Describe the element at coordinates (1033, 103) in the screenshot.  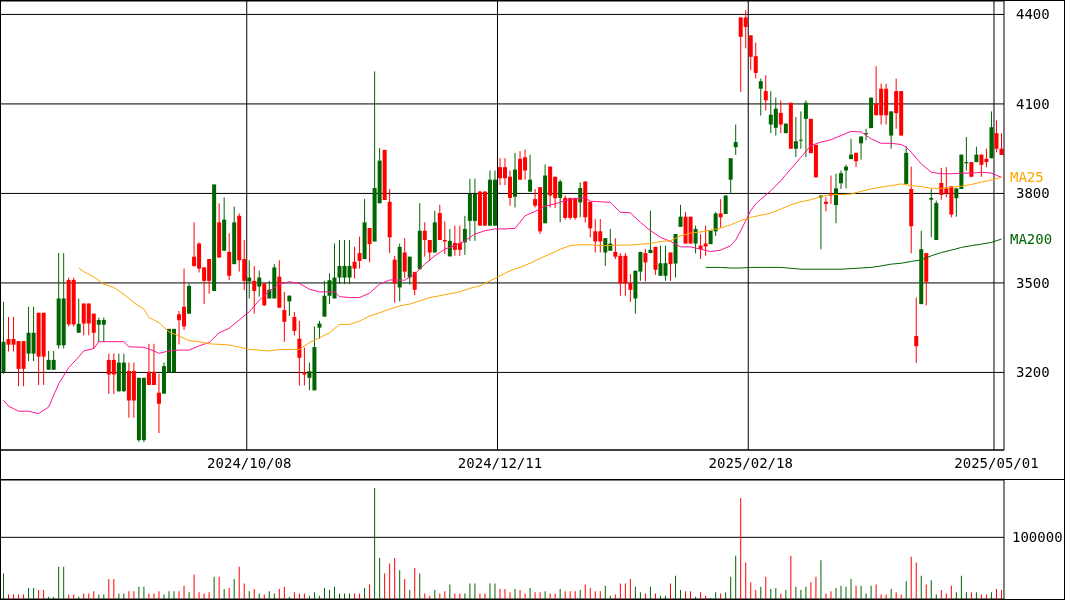
I see `y-tick-label: 4100` at that location.